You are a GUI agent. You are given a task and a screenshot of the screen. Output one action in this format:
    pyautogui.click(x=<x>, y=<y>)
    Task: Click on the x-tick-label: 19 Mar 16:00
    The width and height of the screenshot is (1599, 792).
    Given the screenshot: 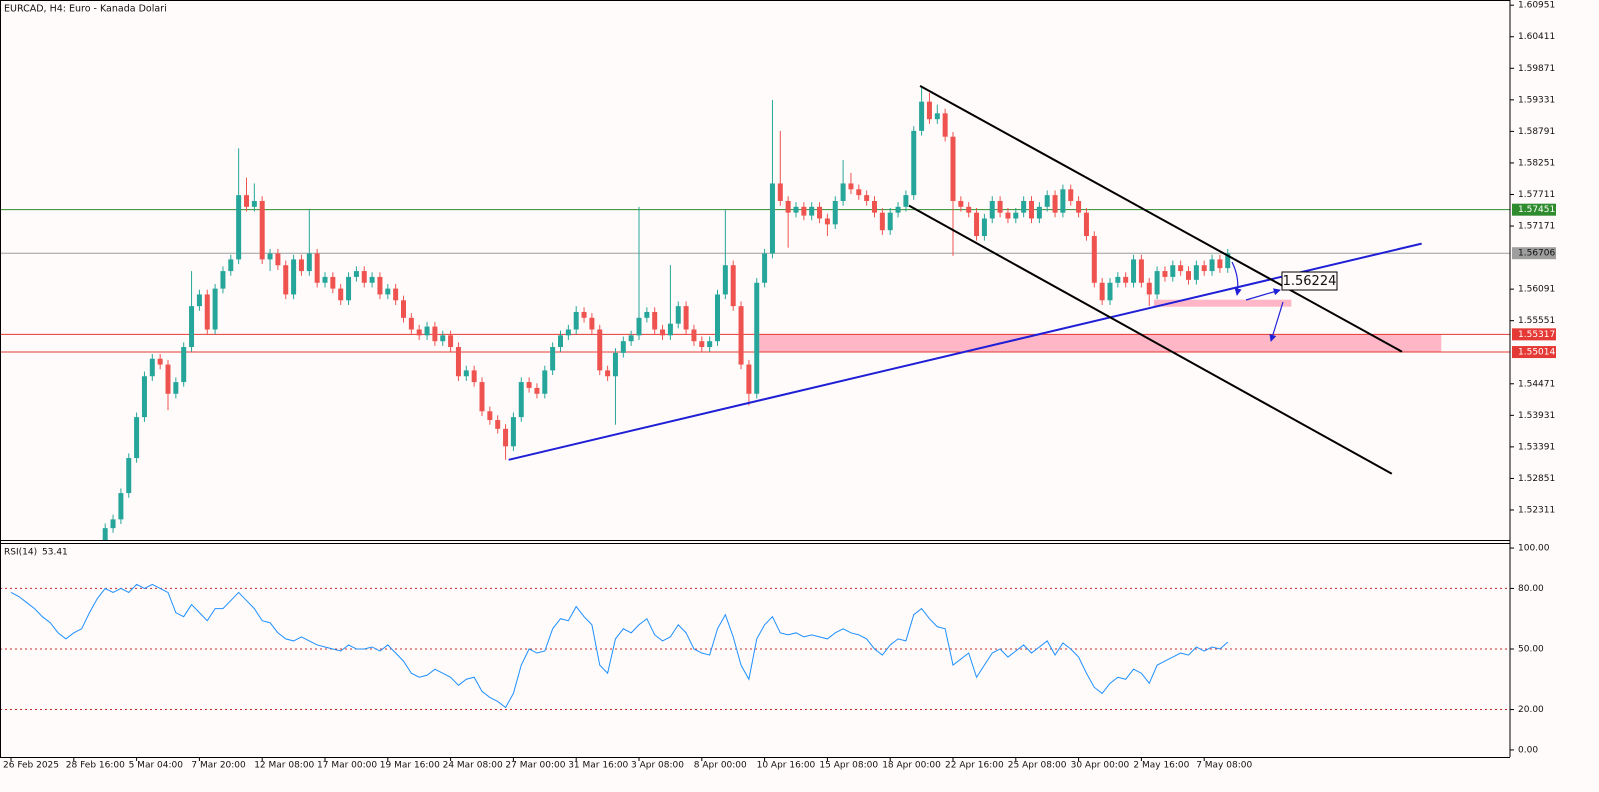 What is the action you would take?
    pyautogui.click(x=410, y=766)
    